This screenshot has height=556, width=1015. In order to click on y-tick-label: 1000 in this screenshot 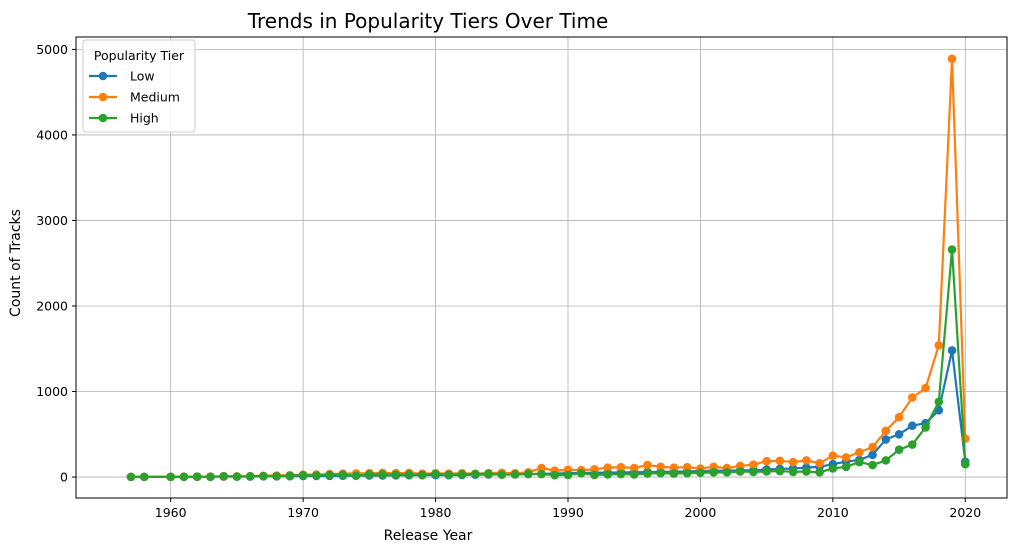, I will do `click(52, 391)`.